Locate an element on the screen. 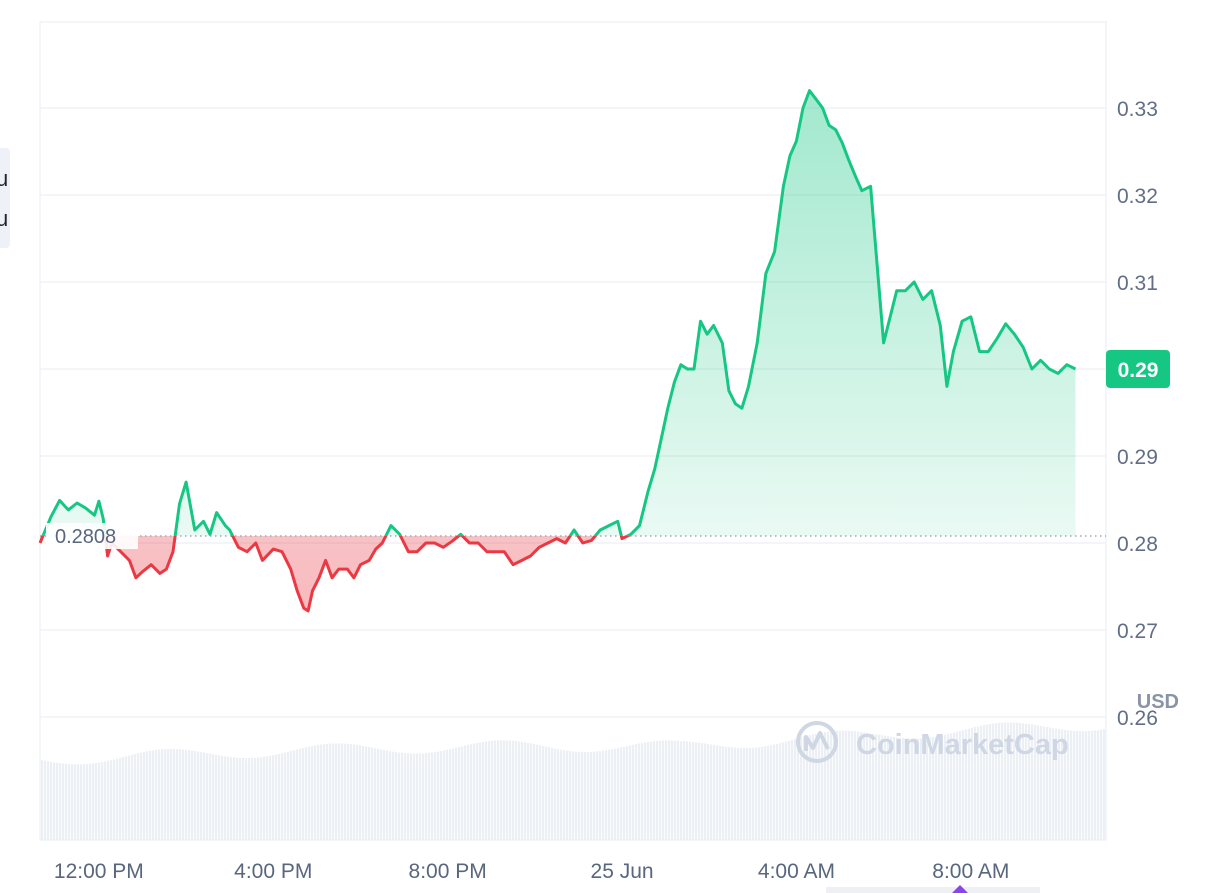 This screenshot has height=893, width=1230. navigator-handle-icon is located at coordinates (960, 889).